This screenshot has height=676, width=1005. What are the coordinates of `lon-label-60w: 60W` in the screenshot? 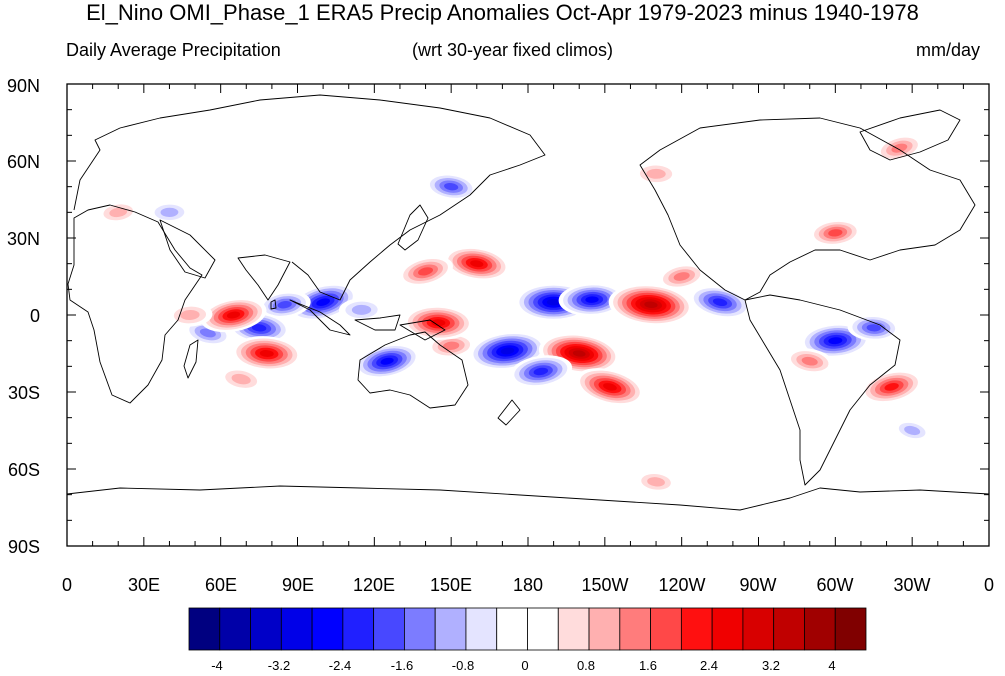 It's located at (835, 585).